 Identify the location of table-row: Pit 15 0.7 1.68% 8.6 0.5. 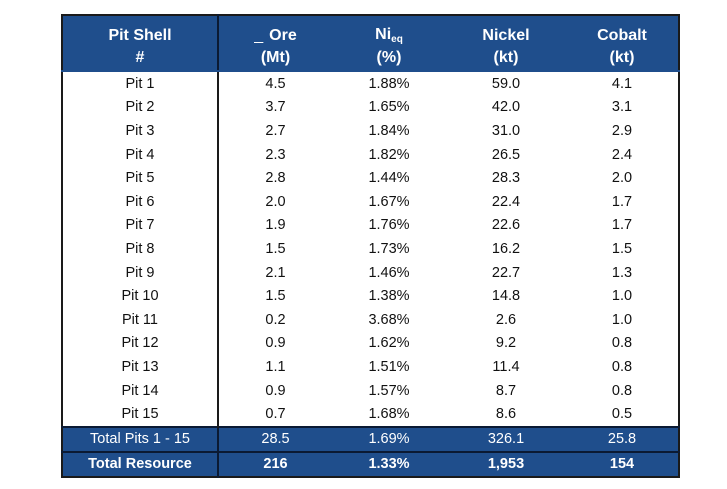
(370, 414).